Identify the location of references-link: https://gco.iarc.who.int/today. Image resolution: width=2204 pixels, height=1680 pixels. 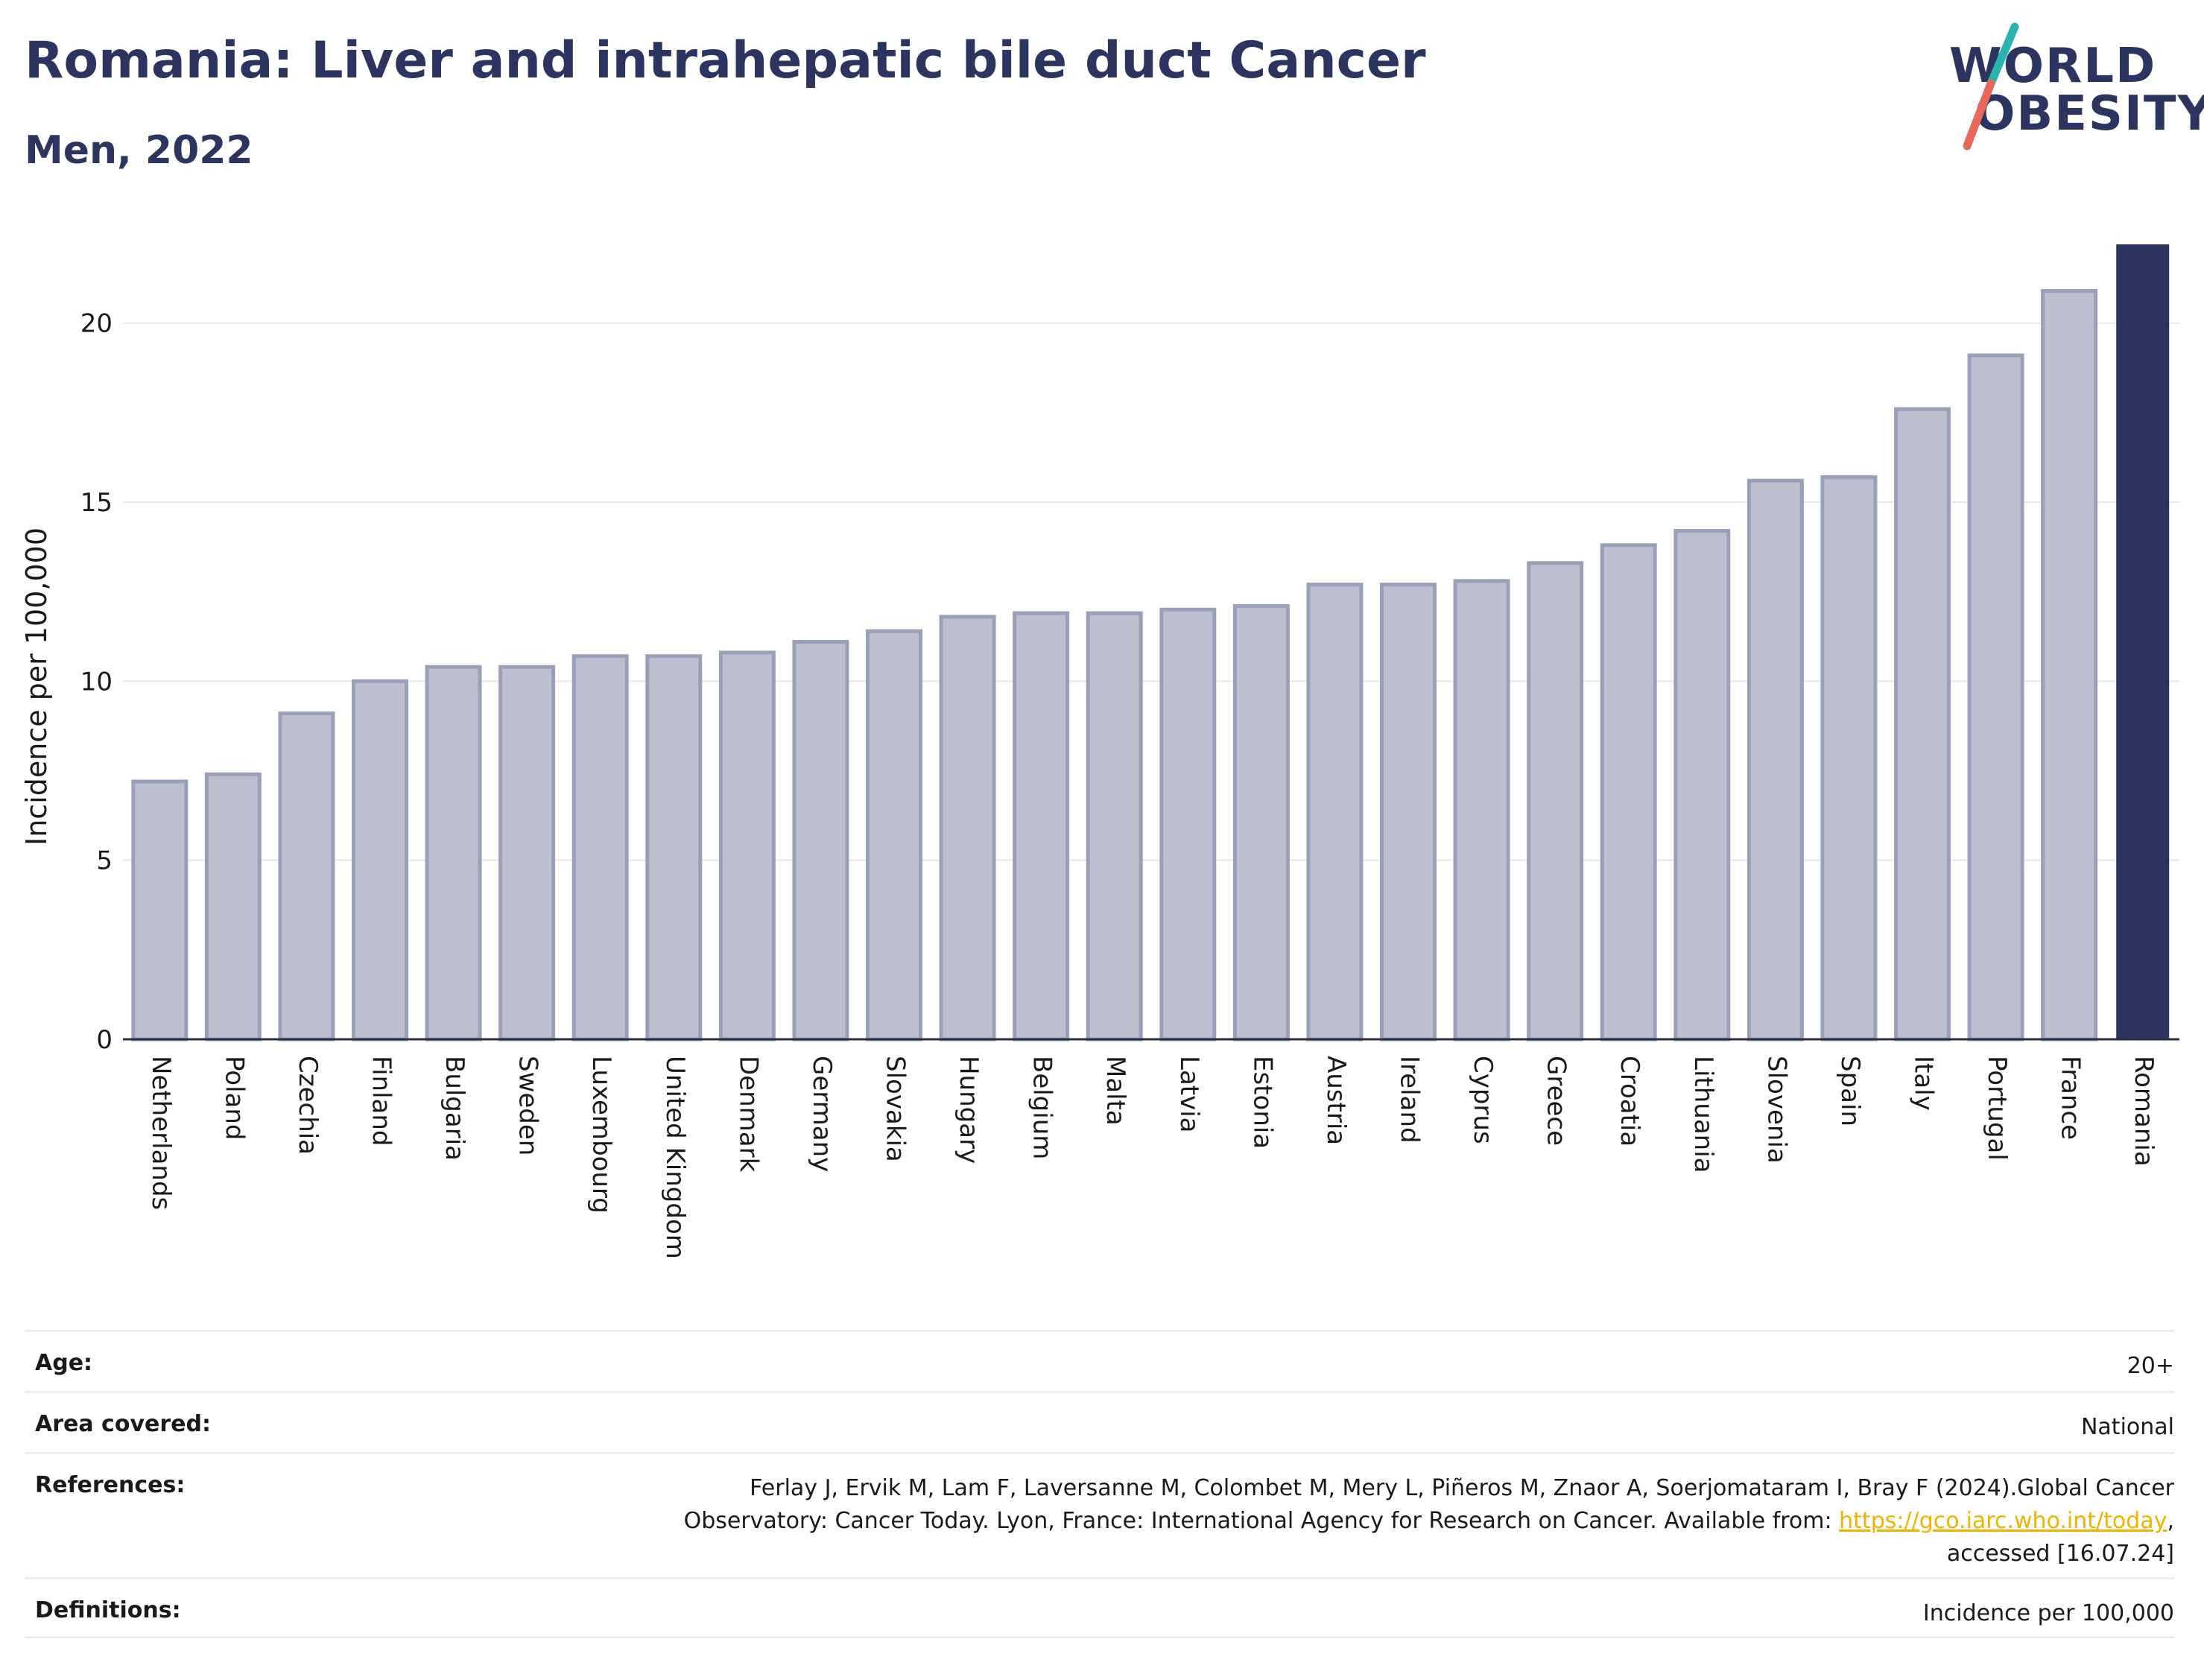
(2003, 1521).